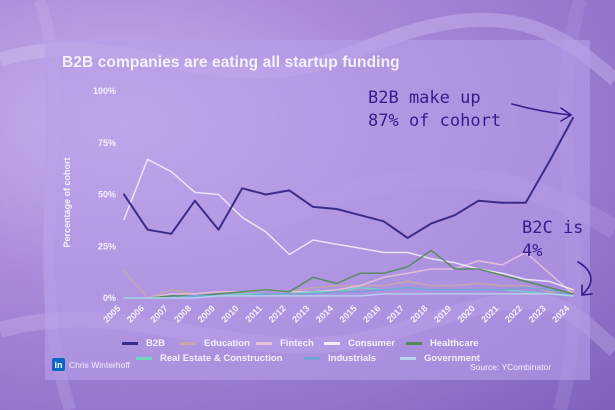  I want to click on y-tick-label: 50%, so click(107, 195).